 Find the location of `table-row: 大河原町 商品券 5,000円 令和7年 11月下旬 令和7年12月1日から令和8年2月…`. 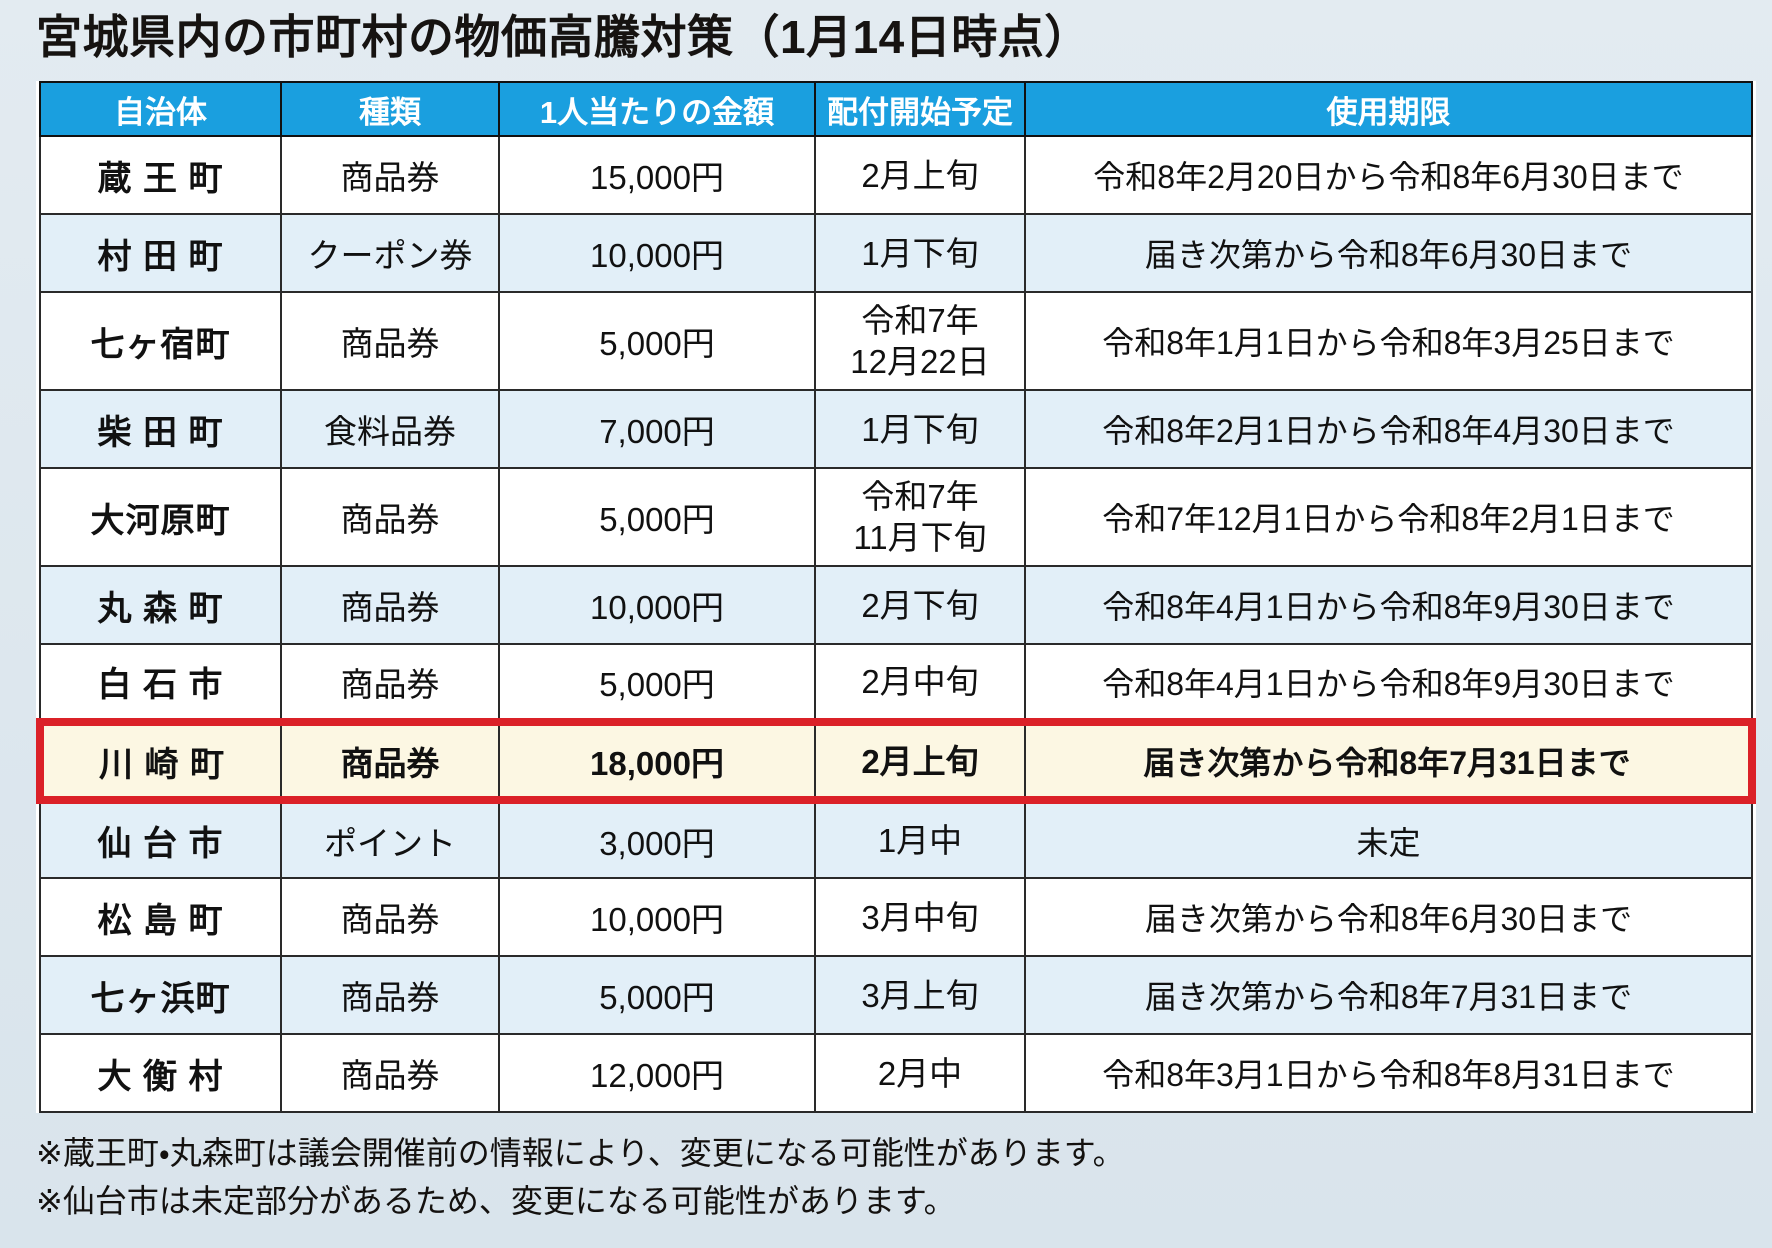

table-row: 大河原町 商品券 5,000円 令和7年 11月下旬 令和7年12月1日から令和8年2月… is located at coordinates (896, 517).